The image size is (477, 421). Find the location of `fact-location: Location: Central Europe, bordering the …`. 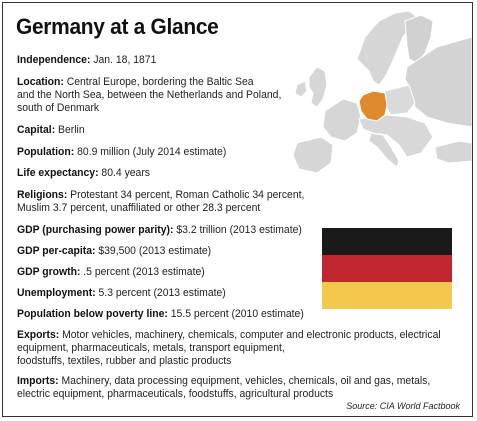

fact-location: Location: Central Europe, bordering the … is located at coordinates (135, 82).